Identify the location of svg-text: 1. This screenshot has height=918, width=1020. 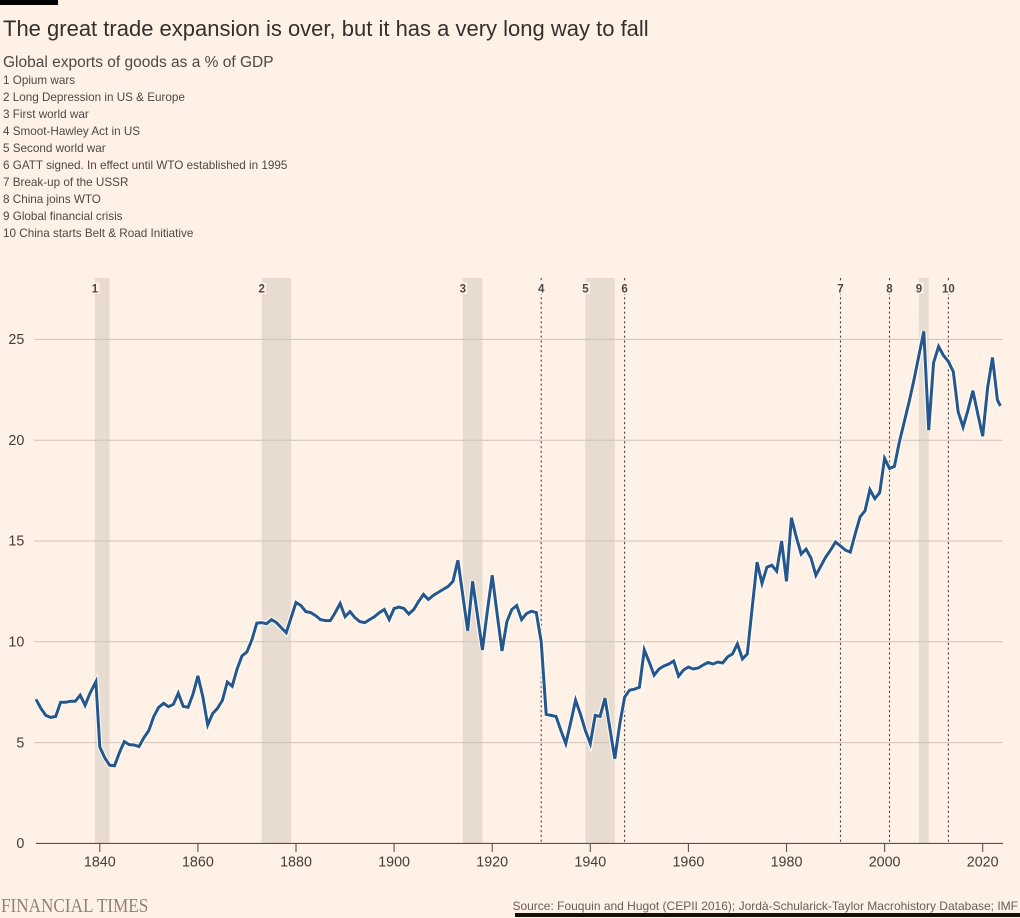
(95, 290).